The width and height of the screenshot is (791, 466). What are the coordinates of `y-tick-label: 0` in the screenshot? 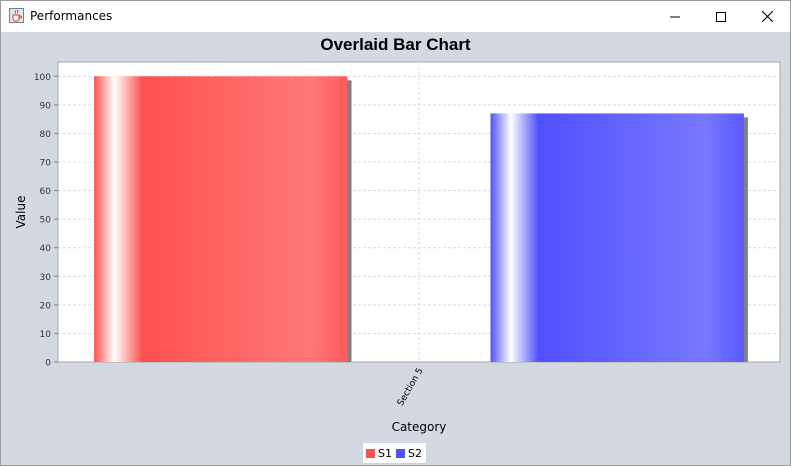 It's located at (48, 364).